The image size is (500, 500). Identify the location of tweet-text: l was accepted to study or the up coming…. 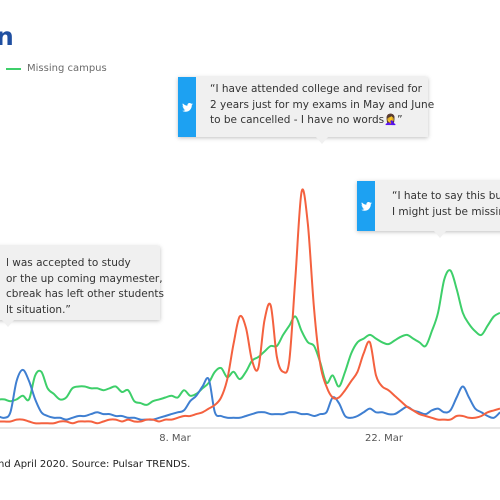
(85, 286).